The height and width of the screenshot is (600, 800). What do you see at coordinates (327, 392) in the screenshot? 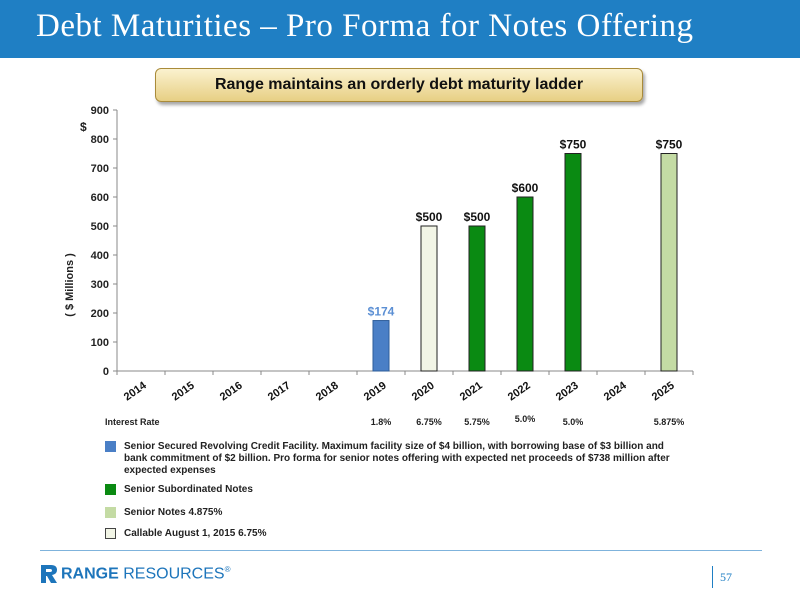
I see `x-tick-label-2018: 2018` at bounding box center [327, 392].